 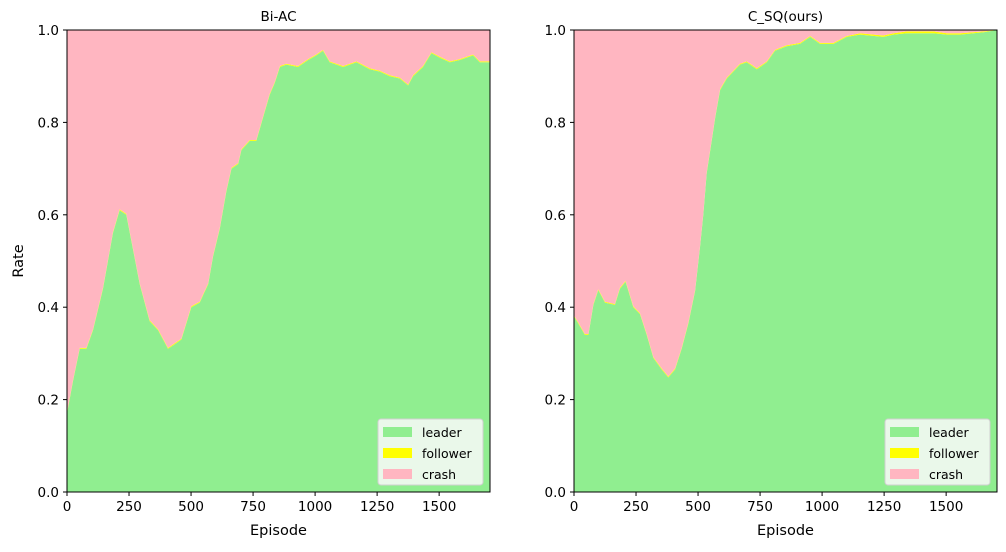 What do you see at coordinates (785, 17) in the screenshot?
I see `chart-title: C_SQ(ours)` at bounding box center [785, 17].